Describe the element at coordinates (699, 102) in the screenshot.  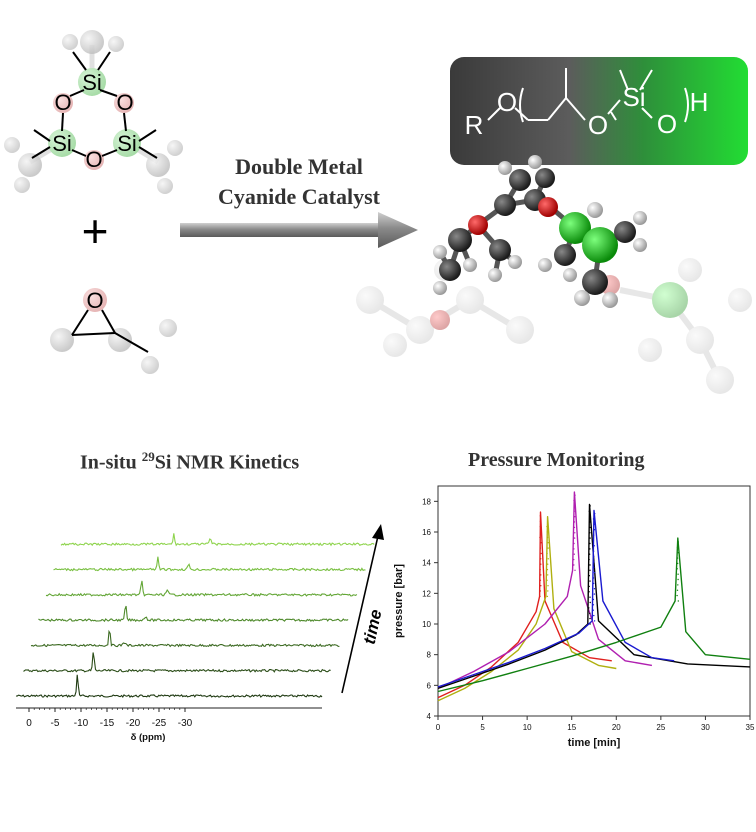
I see `product-h: H` at that location.